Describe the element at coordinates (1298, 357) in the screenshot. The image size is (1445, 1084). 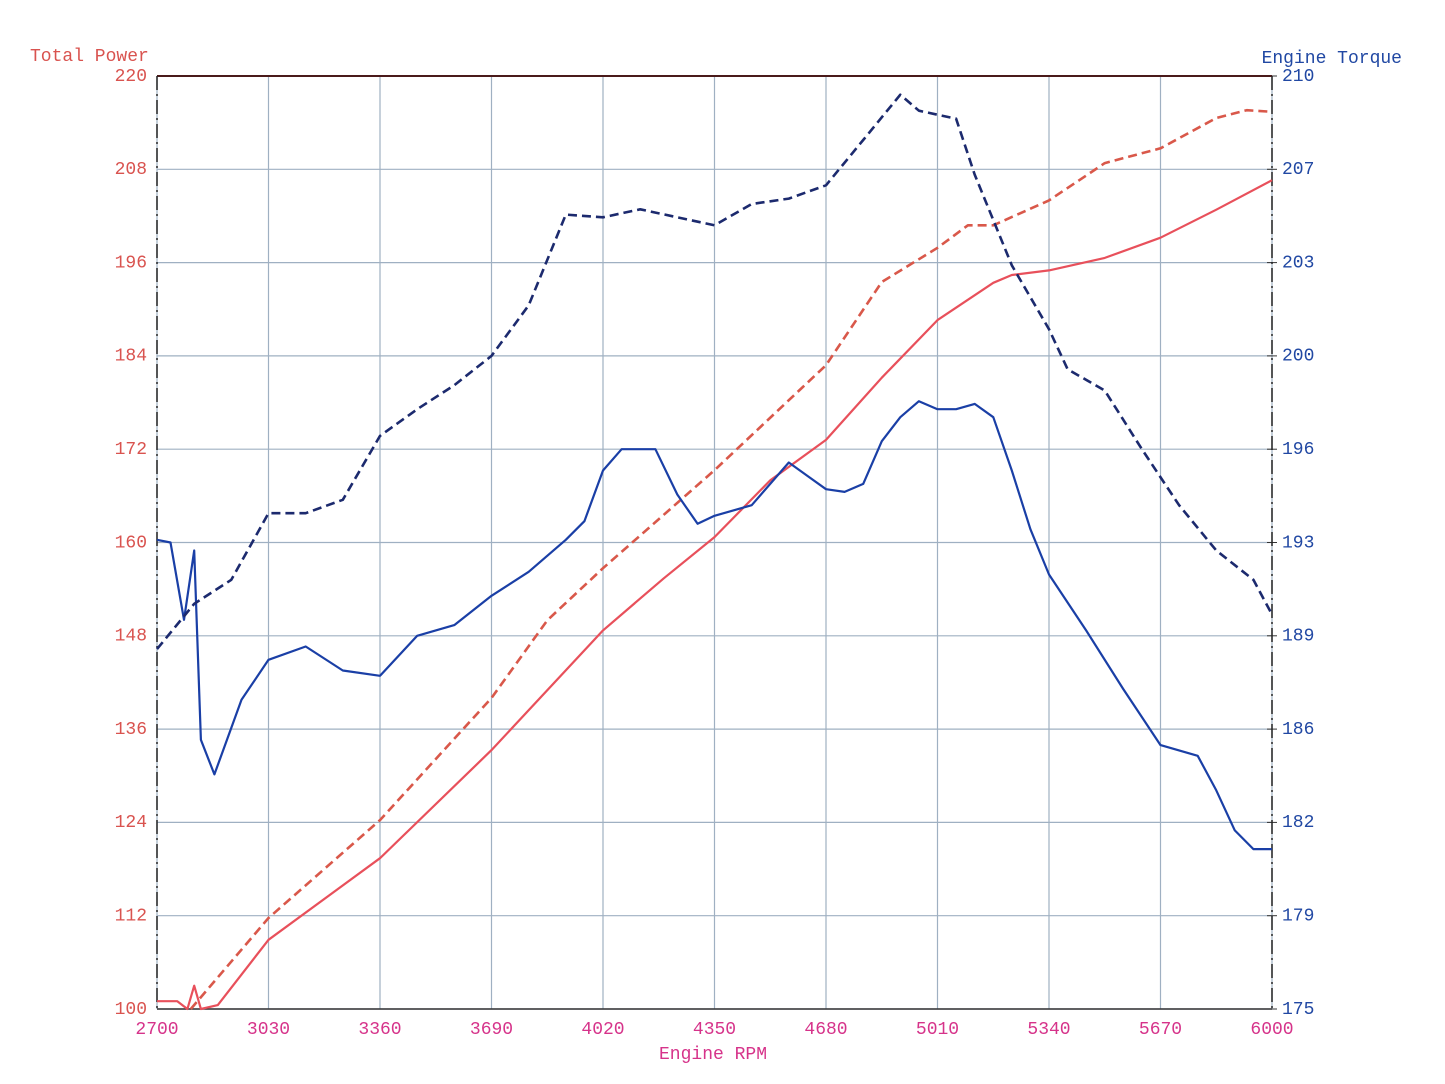
I see `y2-tick-label: 200` at that location.